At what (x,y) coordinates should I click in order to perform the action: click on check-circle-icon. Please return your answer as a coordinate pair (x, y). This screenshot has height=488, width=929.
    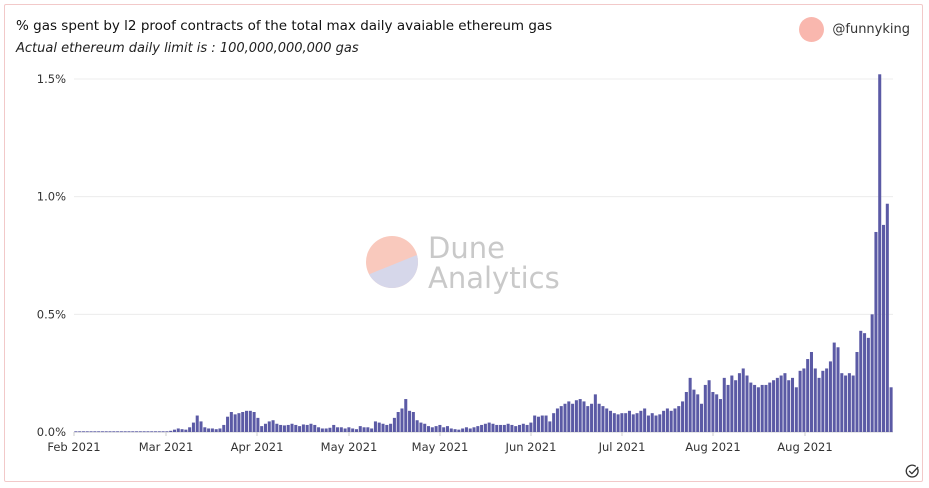
    Looking at the image, I should click on (912, 471).